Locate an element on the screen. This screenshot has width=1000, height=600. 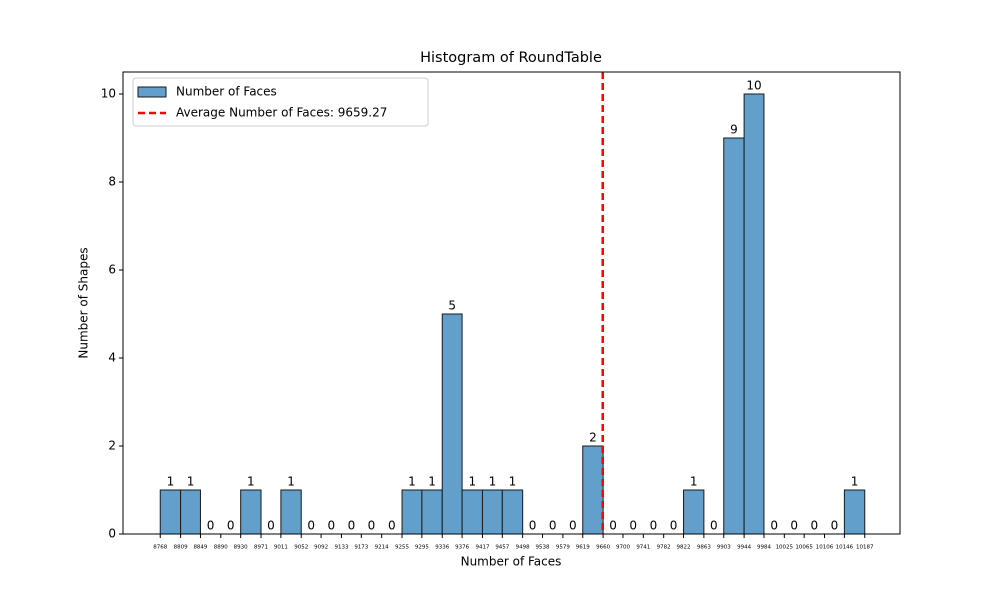
x-tick-label: 8809 is located at coordinates (181, 548).